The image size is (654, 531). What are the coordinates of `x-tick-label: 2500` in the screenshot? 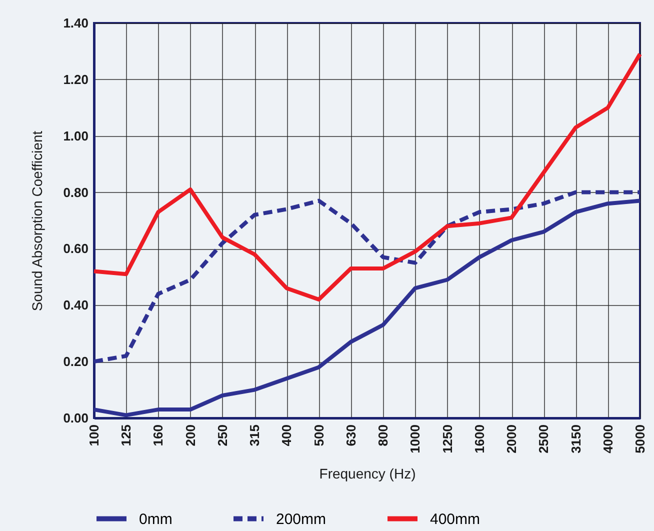 It's located at (544, 439).